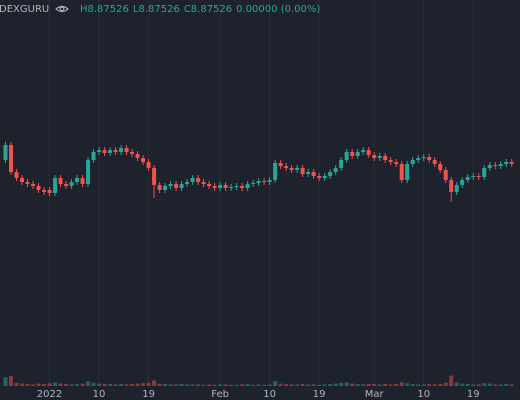  What do you see at coordinates (375, 394) in the screenshot?
I see `x-tick-label: Mar` at bounding box center [375, 394].